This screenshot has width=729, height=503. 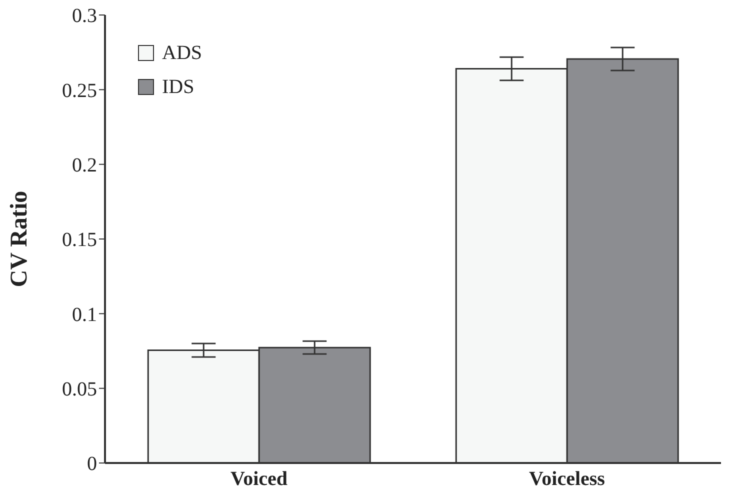 What do you see at coordinates (84, 16) in the screenshot?
I see `y-tick-label: 0.3` at bounding box center [84, 16].